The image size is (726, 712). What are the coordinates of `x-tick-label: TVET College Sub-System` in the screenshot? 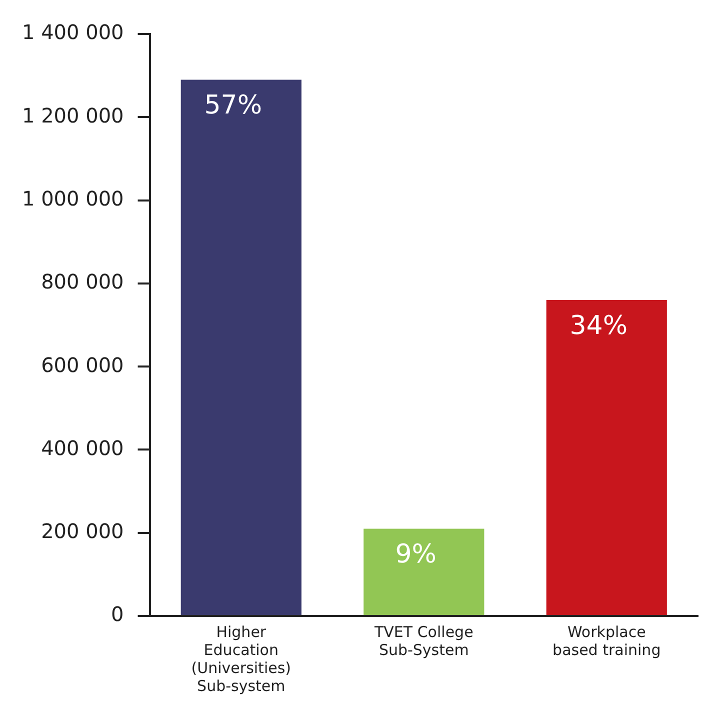 It's located at (423, 640).